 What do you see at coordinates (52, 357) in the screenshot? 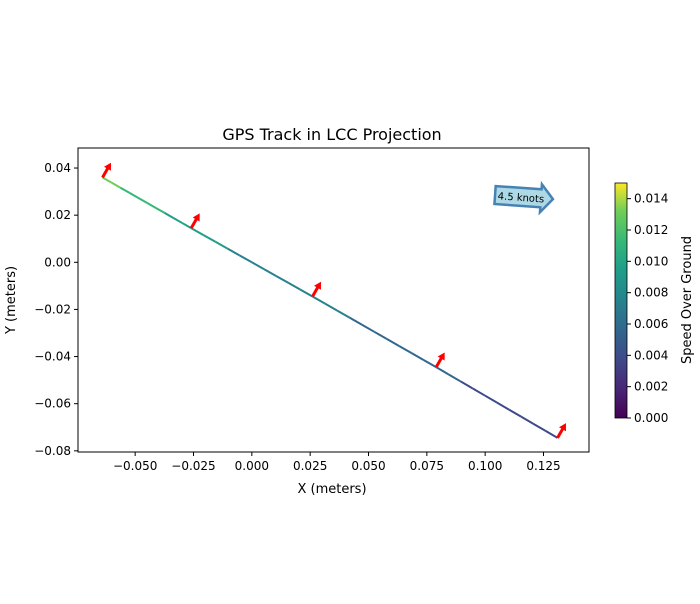
I see `y-tick-label: −0.04` at bounding box center [52, 357].